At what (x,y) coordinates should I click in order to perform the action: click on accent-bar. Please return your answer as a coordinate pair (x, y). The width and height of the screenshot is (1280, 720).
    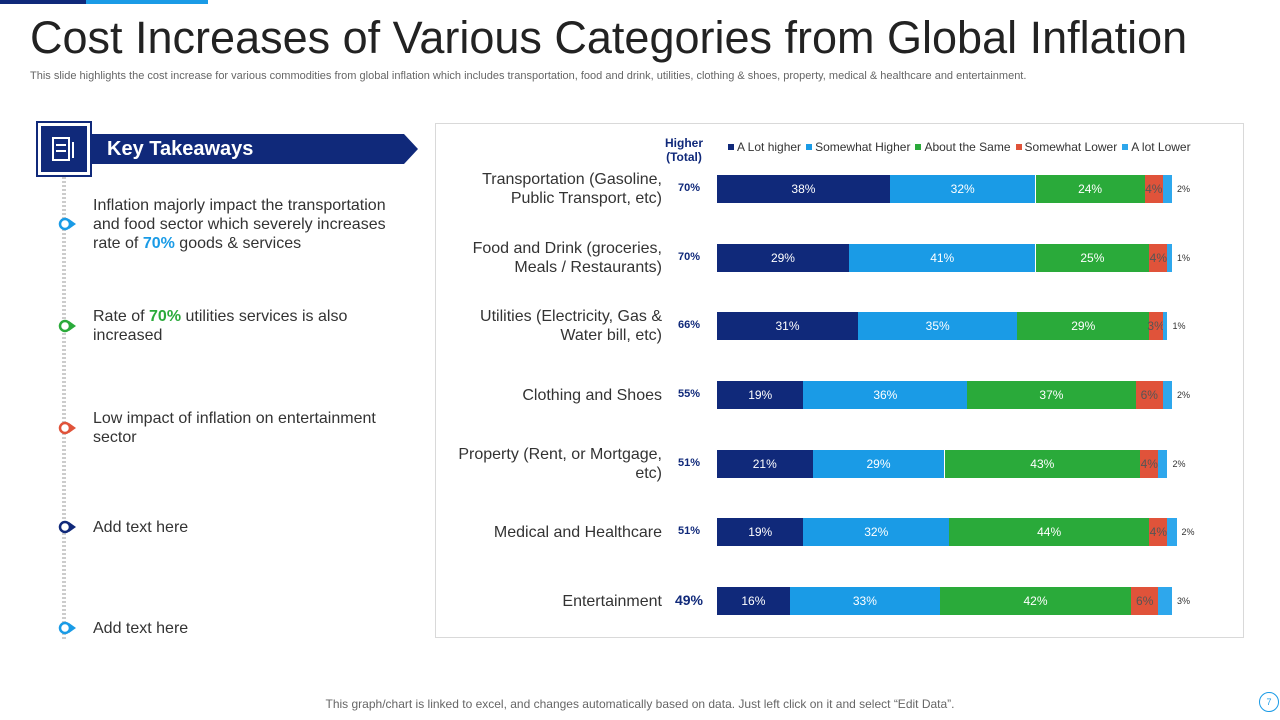
    Looking at the image, I should click on (43, 2).